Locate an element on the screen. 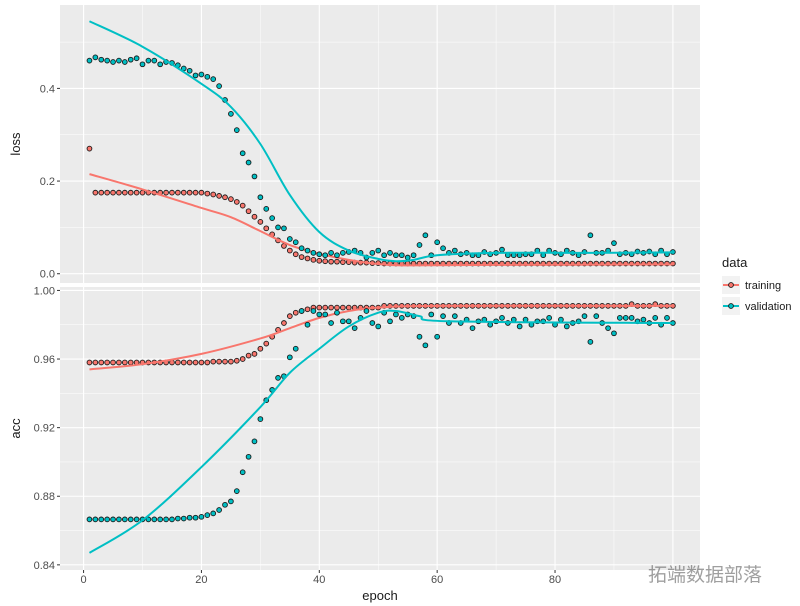 The image size is (800, 606). legend-title: data is located at coordinates (735, 262).